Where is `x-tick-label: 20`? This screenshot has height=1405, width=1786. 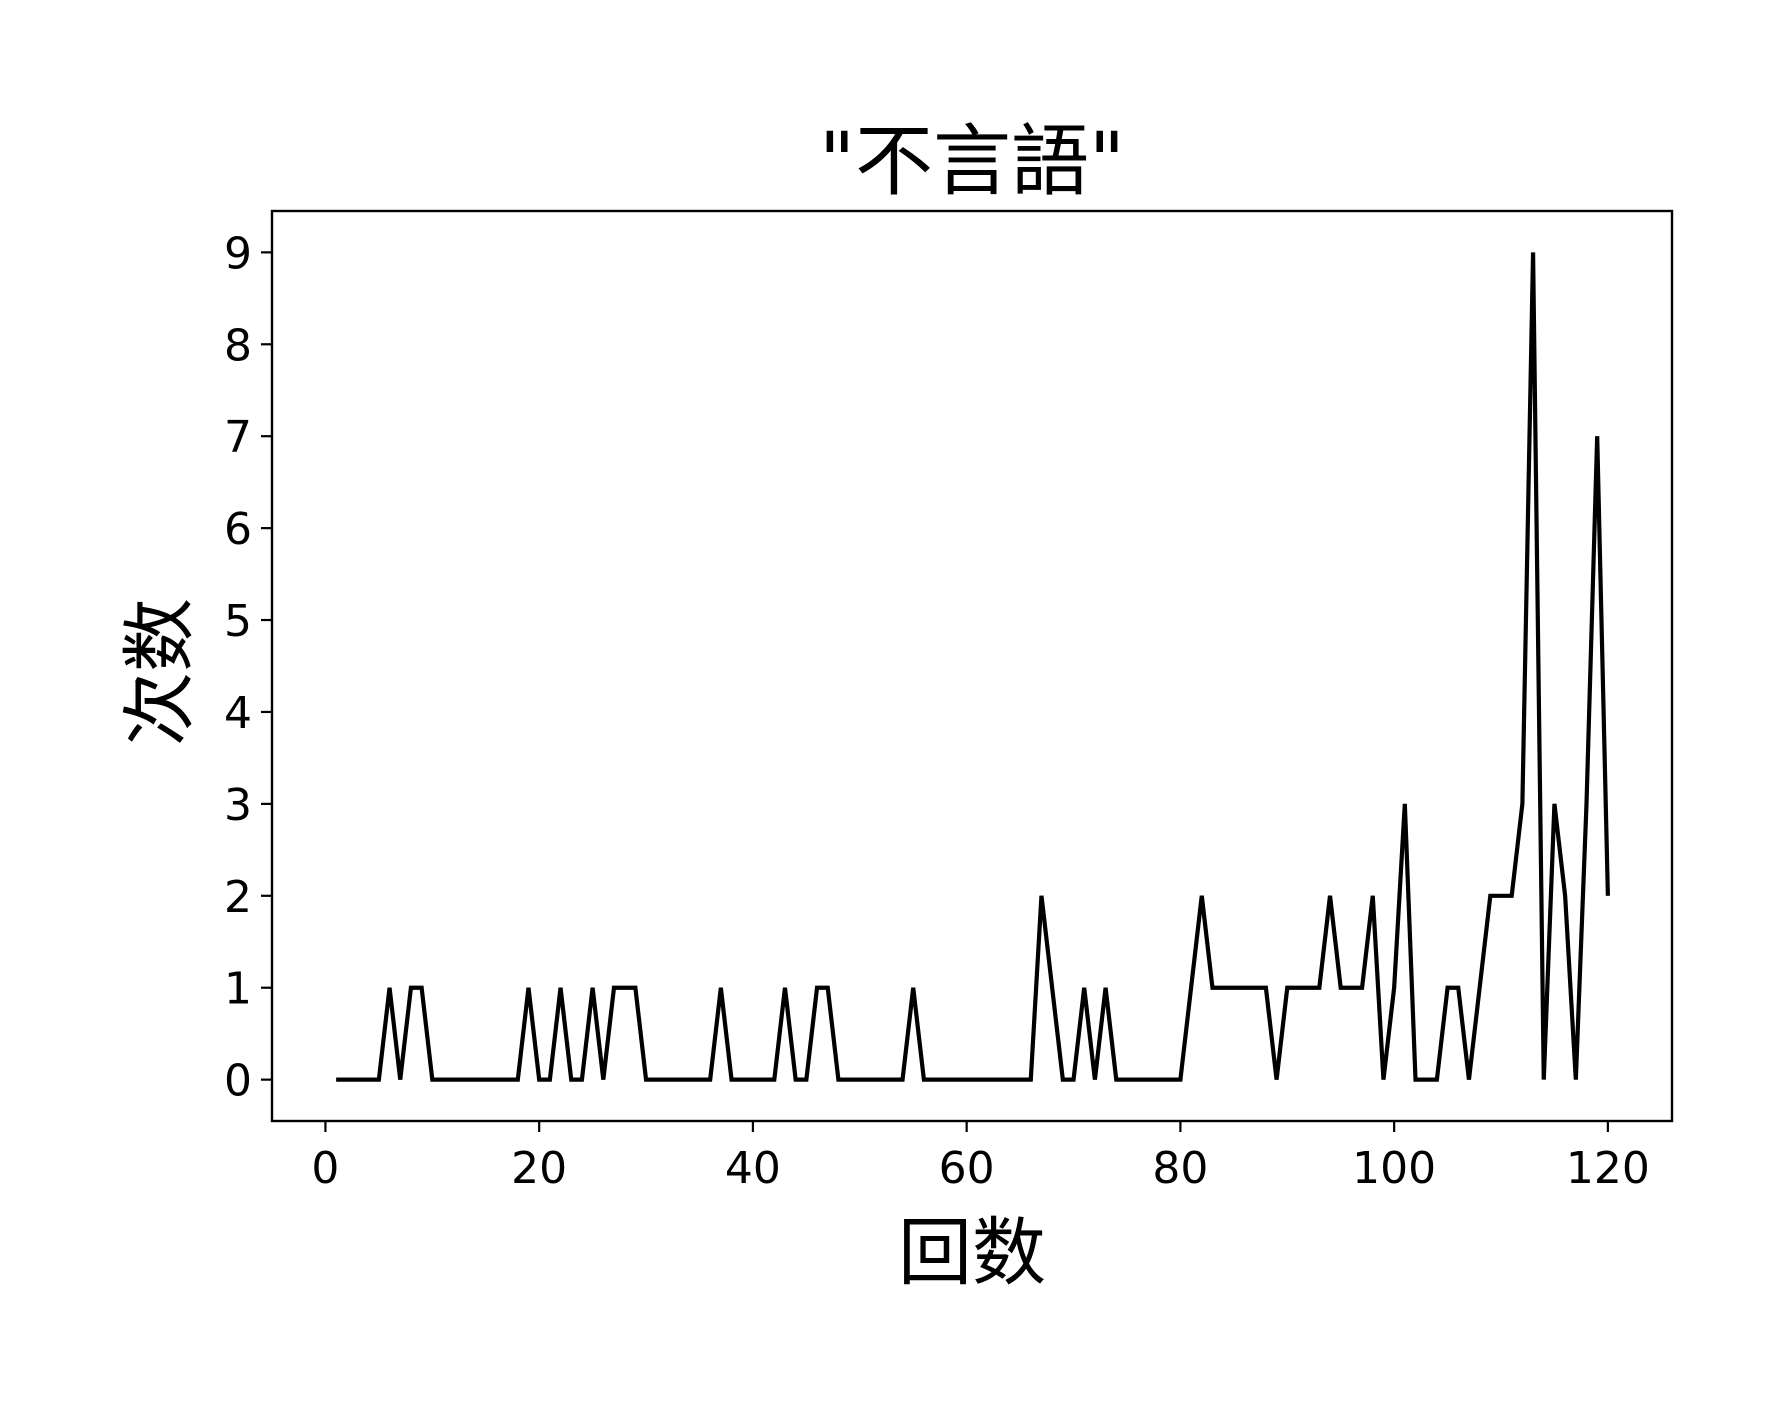
x-tick-label: 20 is located at coordinates (539, 1168).